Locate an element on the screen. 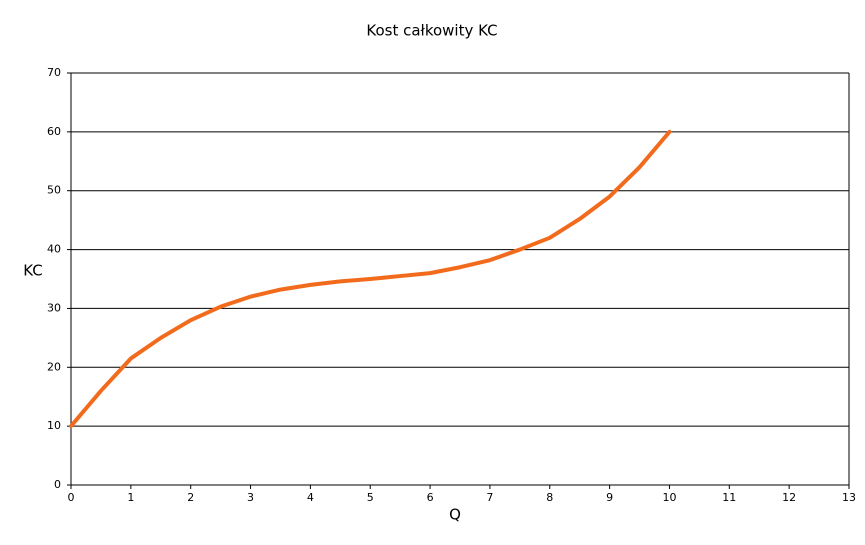 This screenshot has width=865, height=545. y-axis-label: KC is located at coordinates (33, 271).